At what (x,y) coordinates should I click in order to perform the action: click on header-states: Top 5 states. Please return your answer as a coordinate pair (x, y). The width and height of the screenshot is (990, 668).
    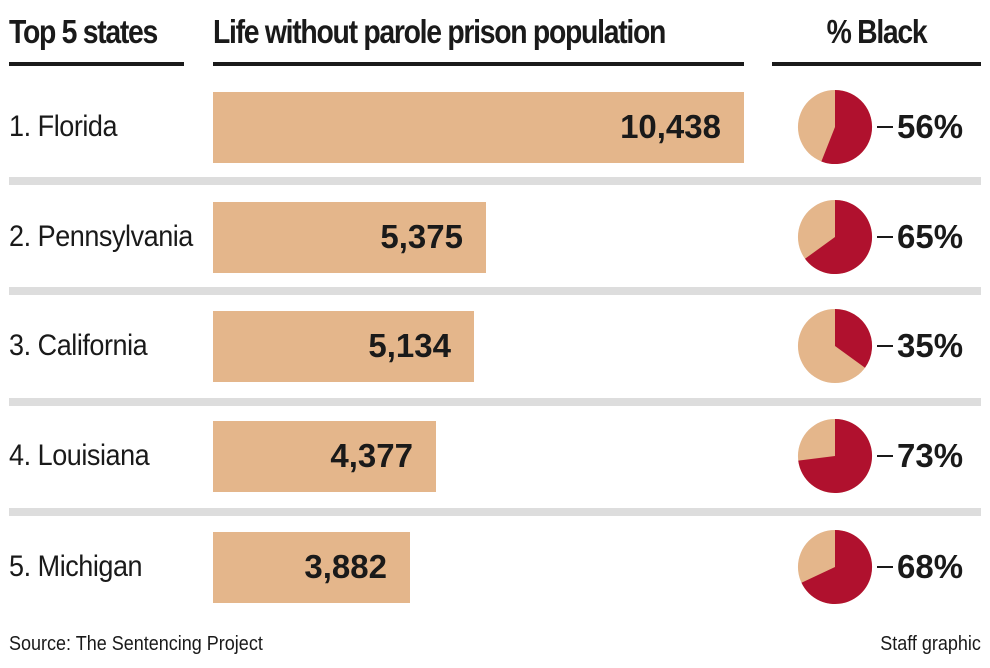
    Looking at the image, I should click on (83, 31).